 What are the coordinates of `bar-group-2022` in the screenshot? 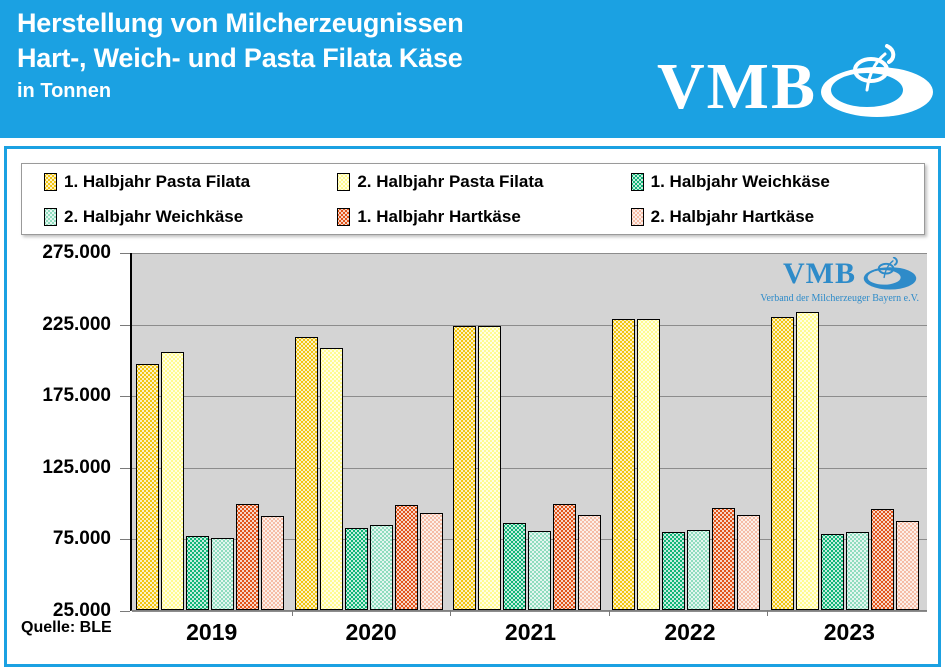 It's located at (689, 434).